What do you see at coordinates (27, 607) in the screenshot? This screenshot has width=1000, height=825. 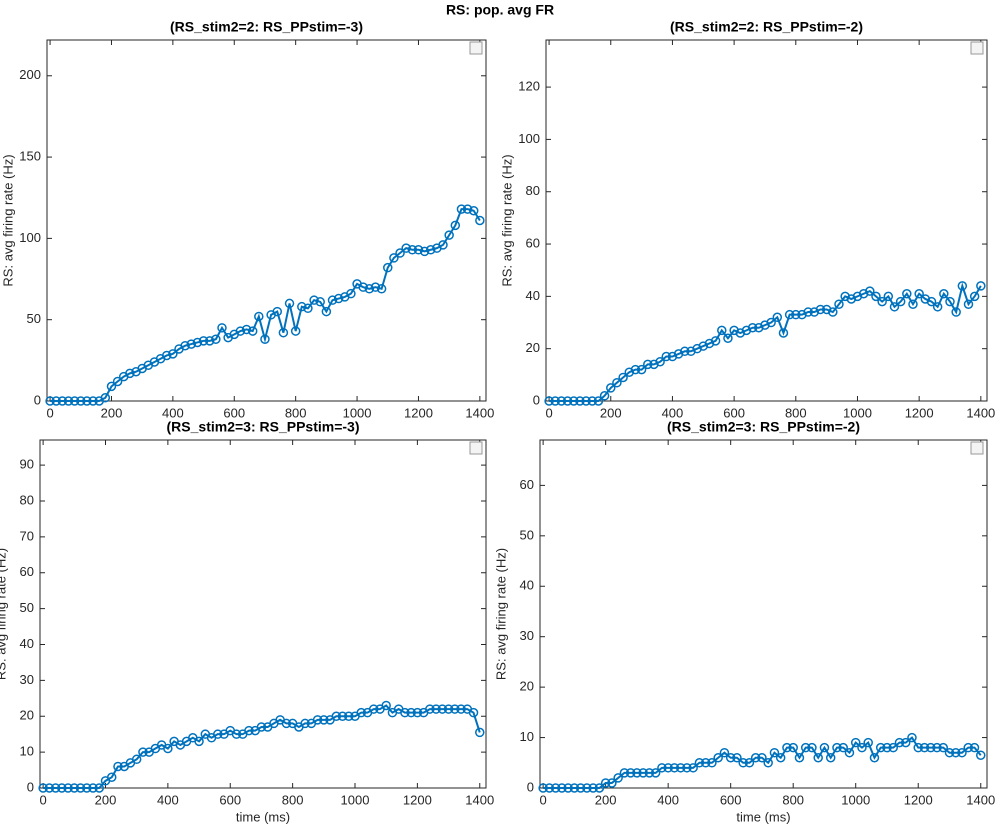 I see `y-tick-label: 50` at bounding box center [27, 607].